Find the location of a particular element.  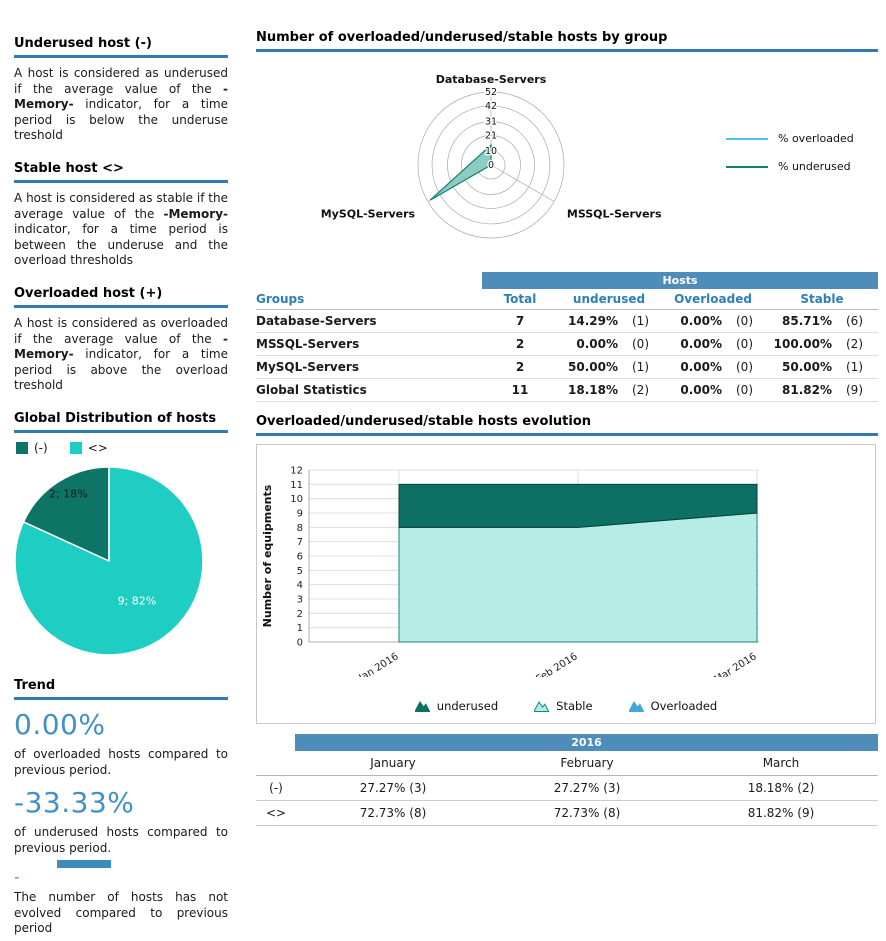

overloaded-series-legend: % overloaded is located at coordinates (790, 138).